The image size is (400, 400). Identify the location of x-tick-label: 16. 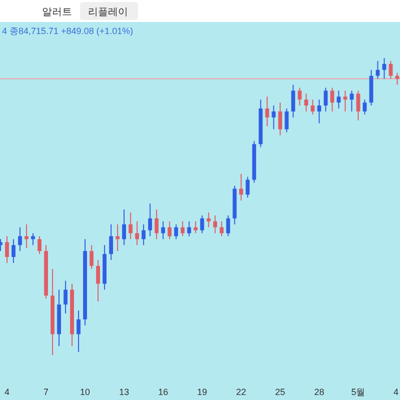
(163, 392).